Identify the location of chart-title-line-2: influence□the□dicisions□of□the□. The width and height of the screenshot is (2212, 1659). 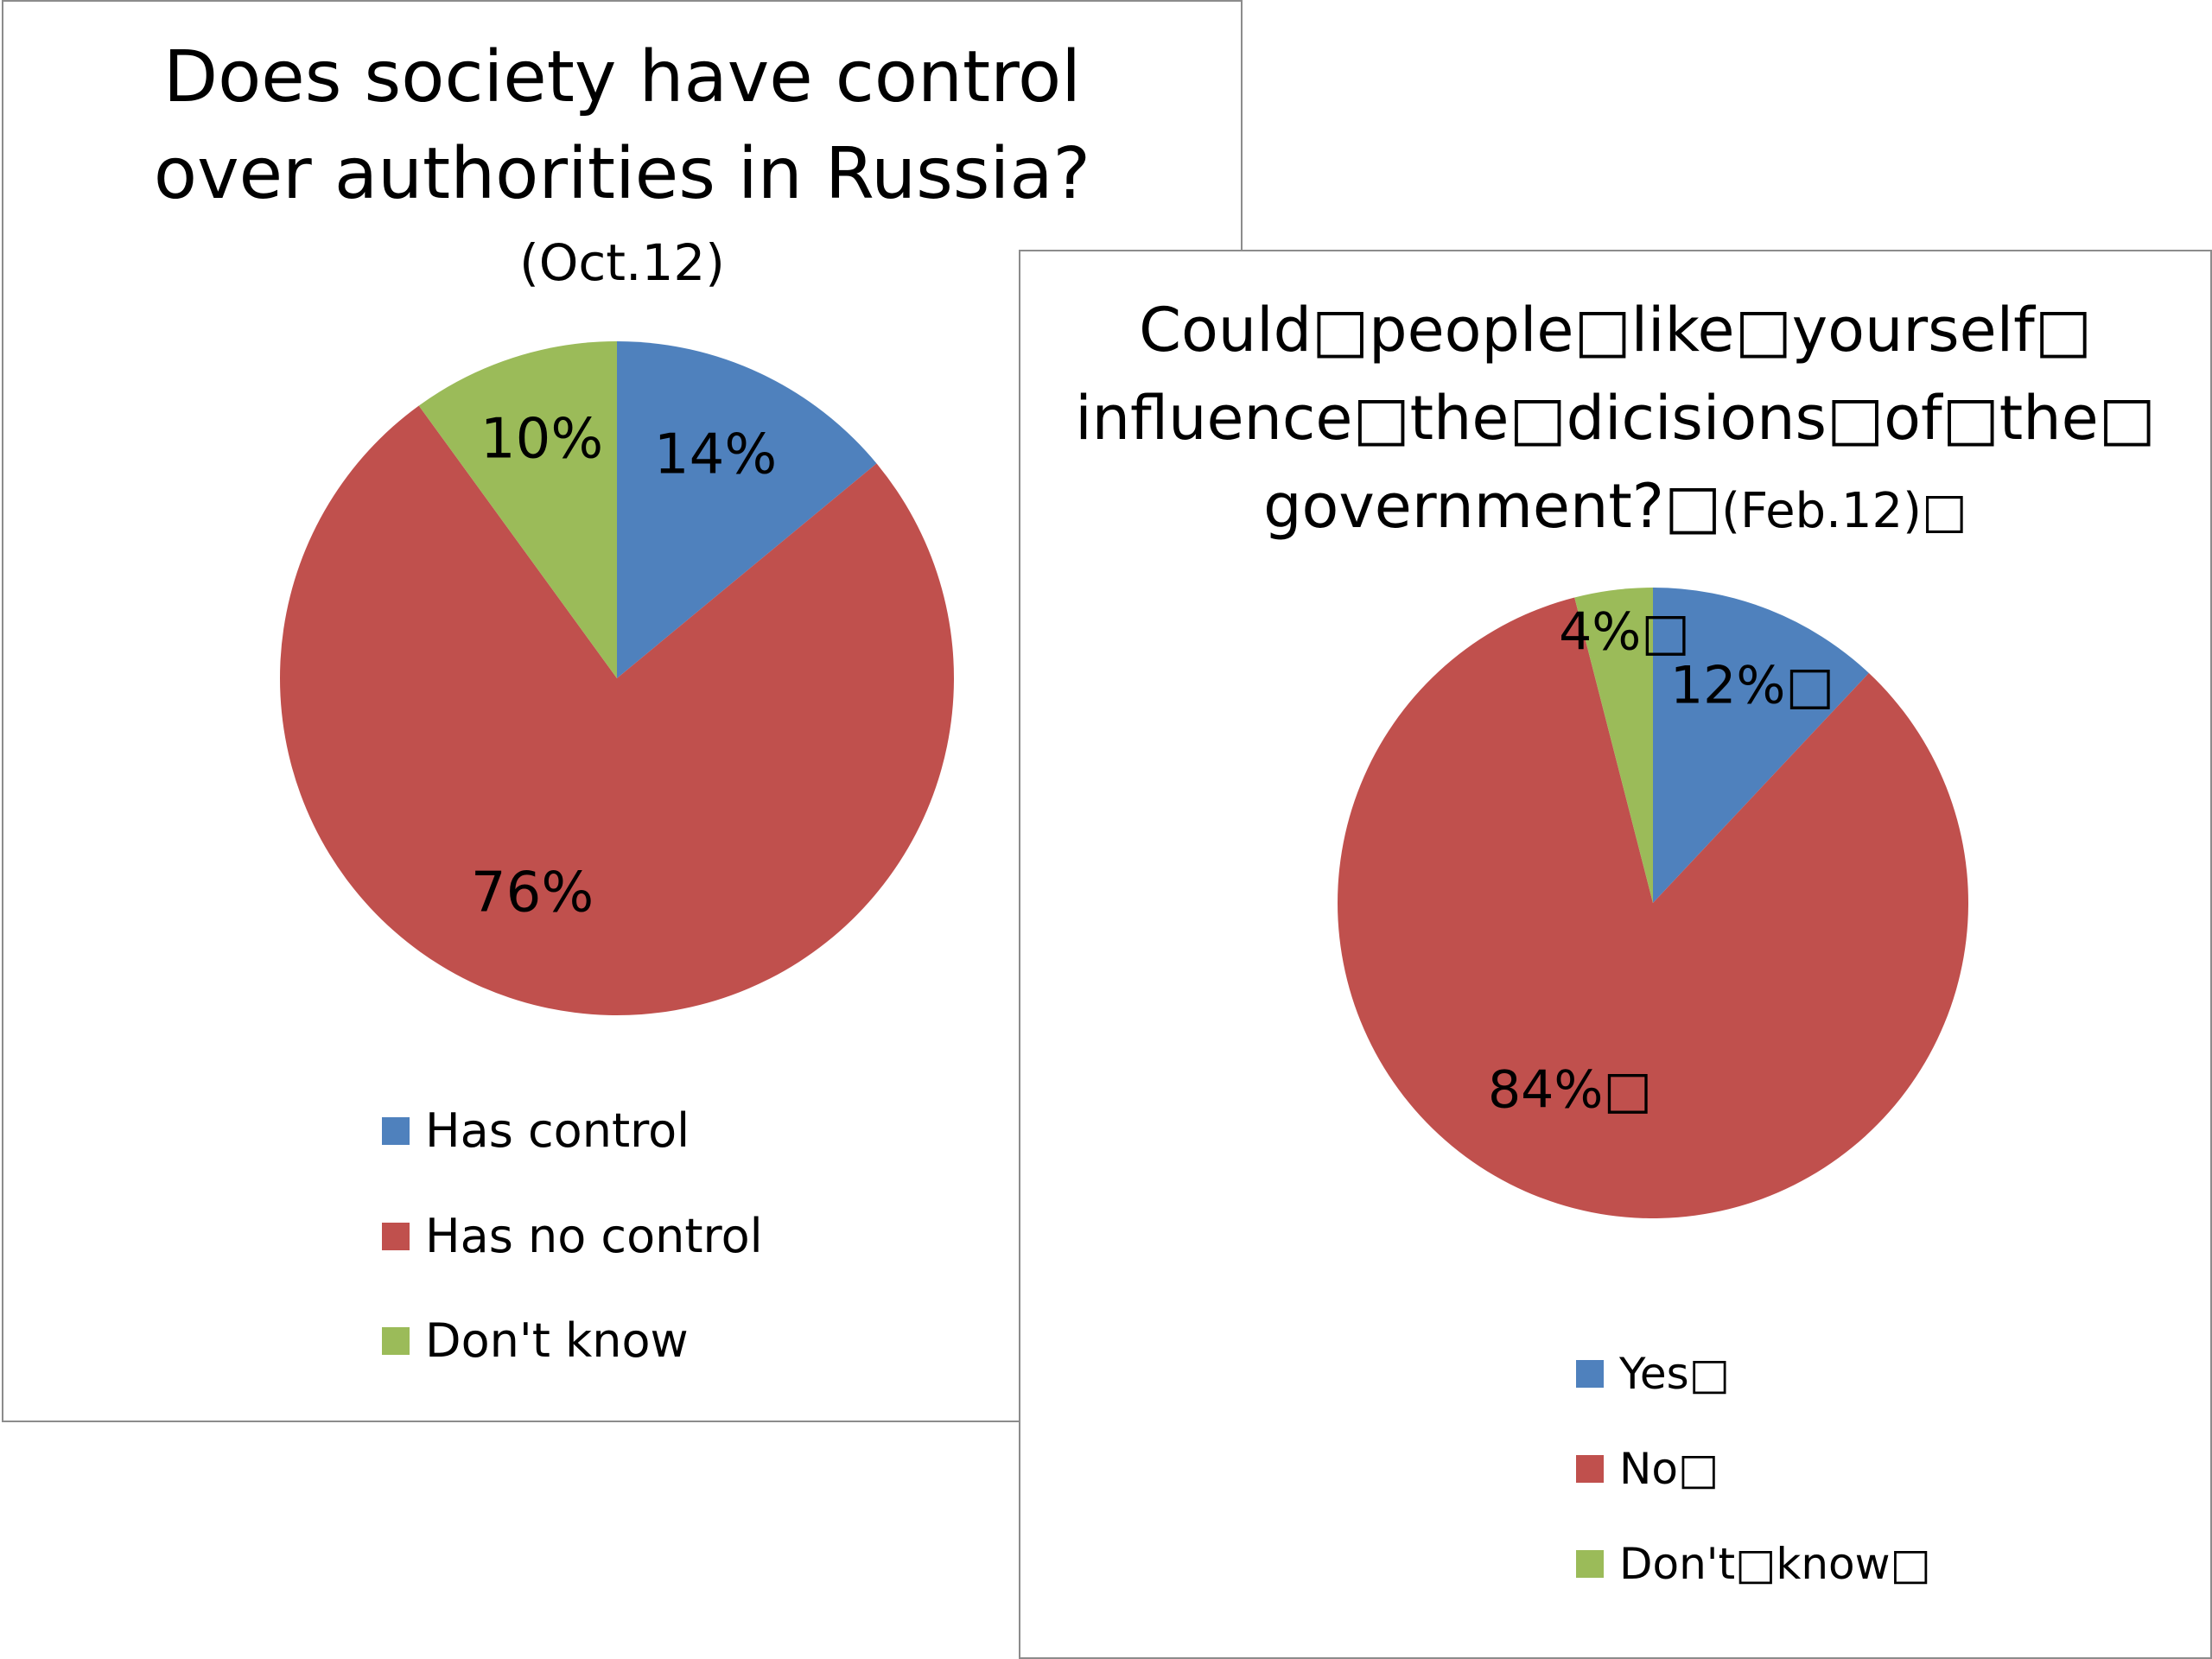
(1615, 418).